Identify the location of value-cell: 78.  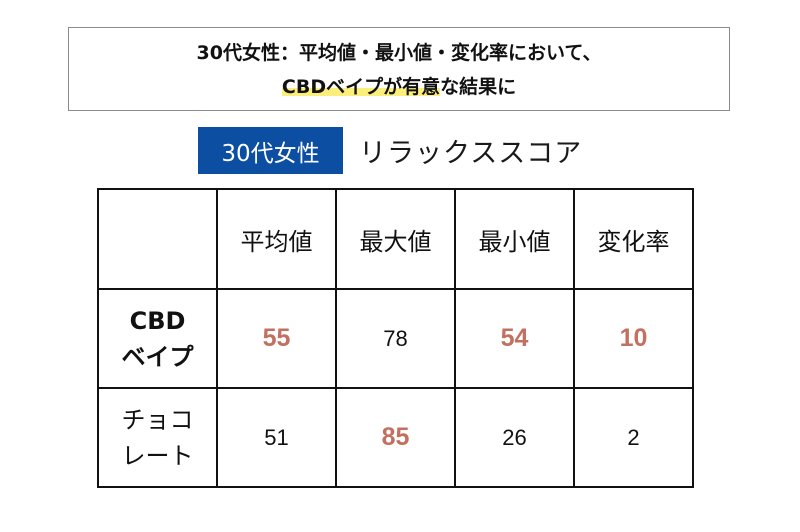
(395, 338).